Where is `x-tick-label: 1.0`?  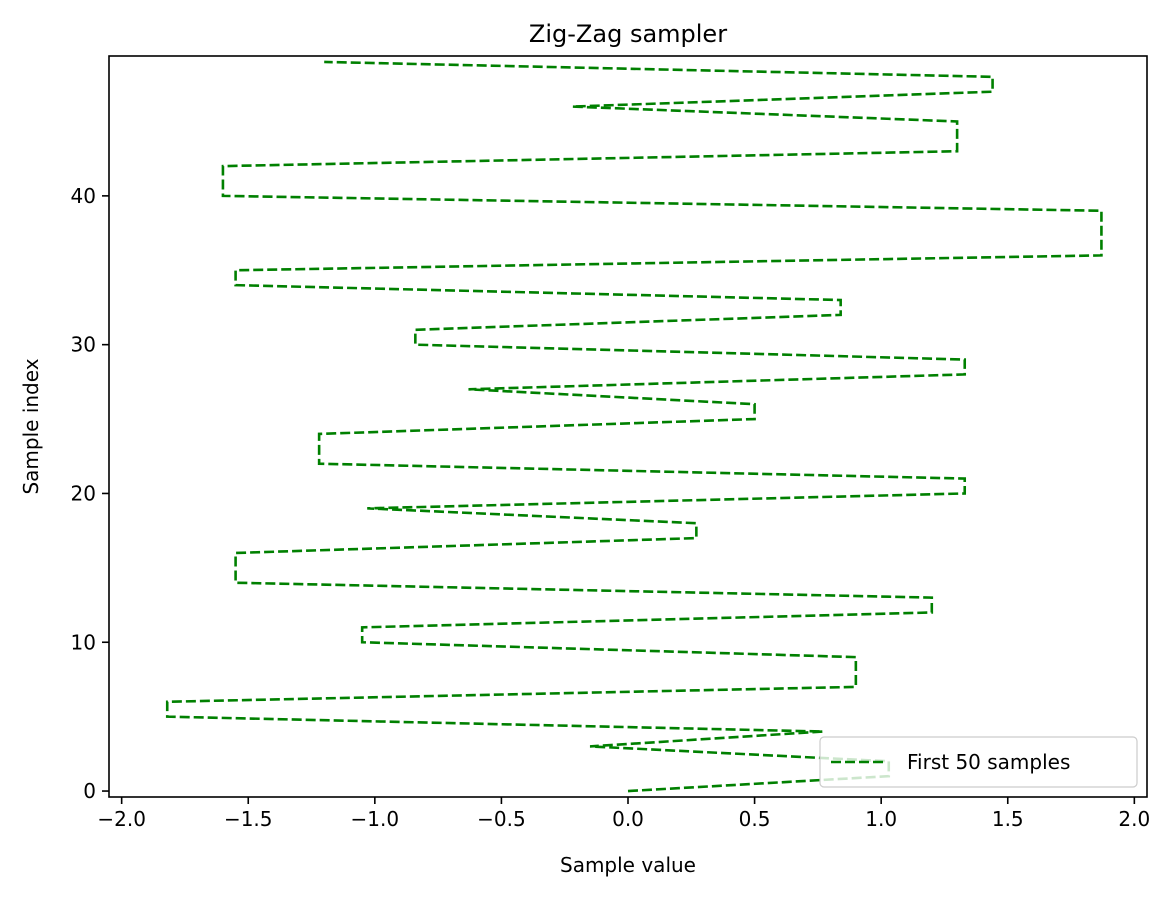 x-tick-label: 1.0 is located at coordinates (881, 819).